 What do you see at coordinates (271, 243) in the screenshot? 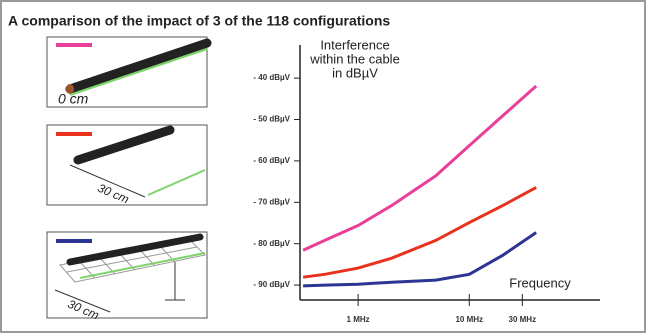
I see `y-tick-label: - 80 dBµV` at bounding box center [271, 243].